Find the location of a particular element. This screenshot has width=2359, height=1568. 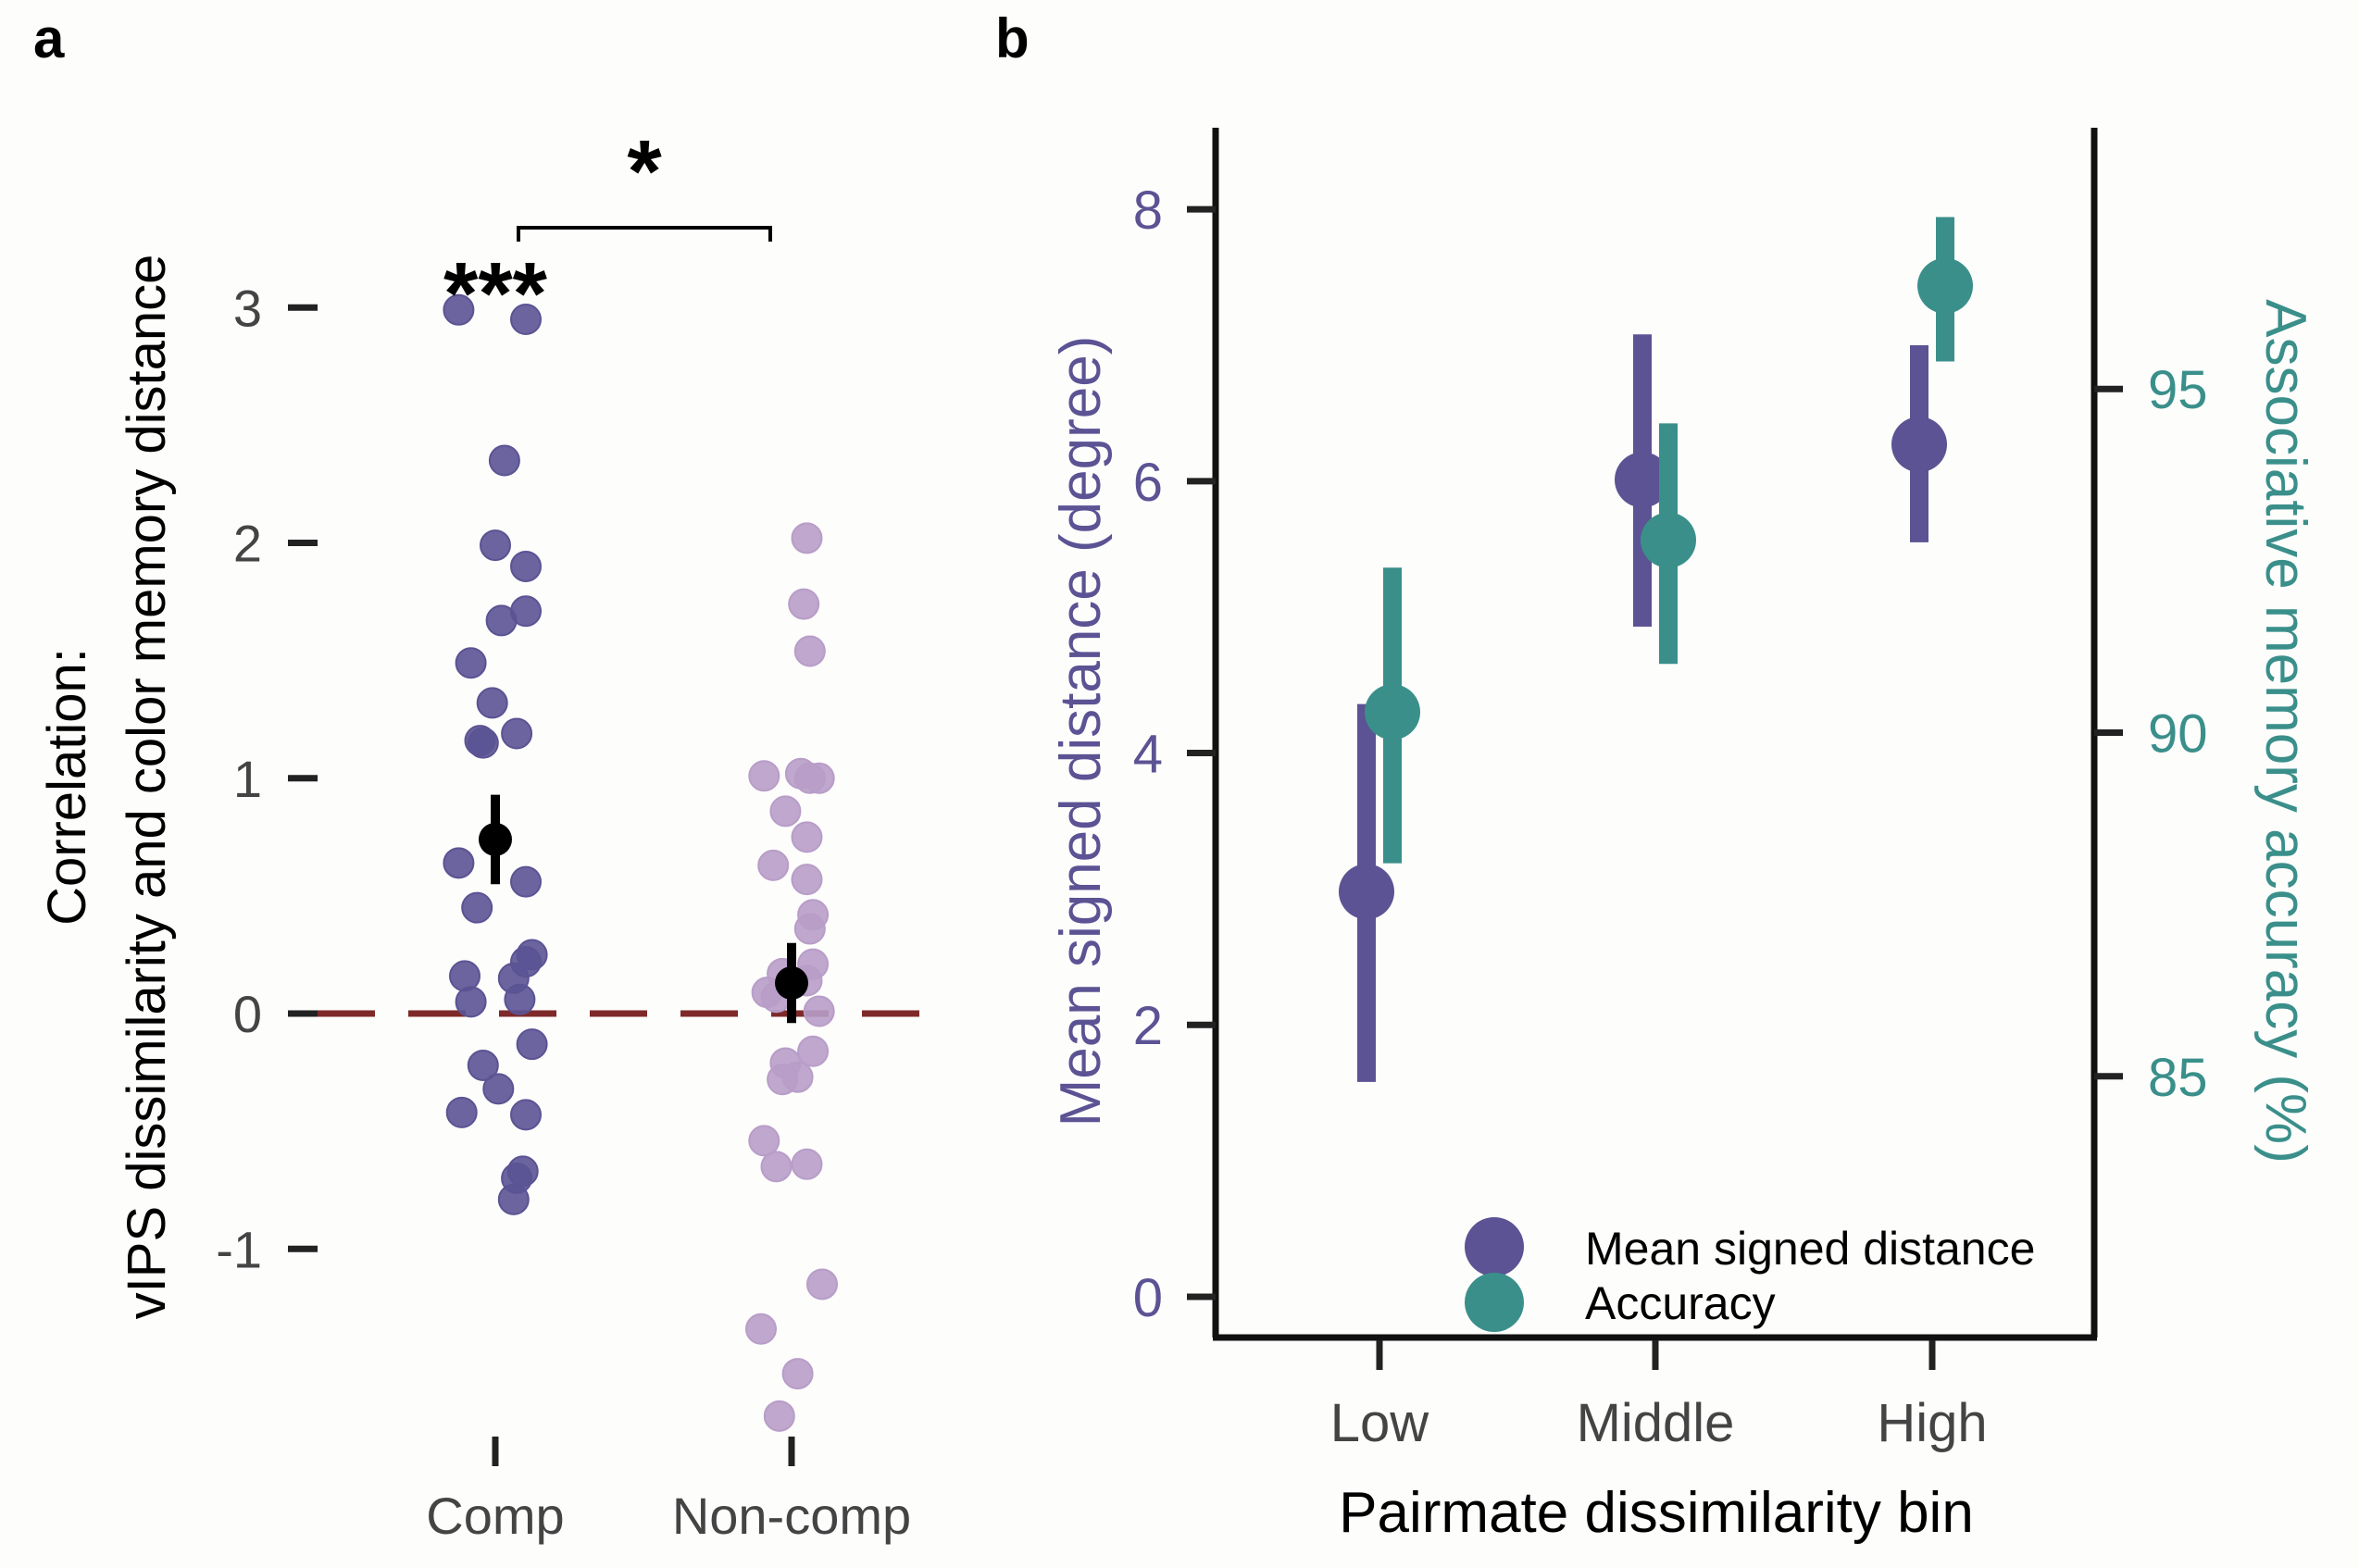

right-y-tick-label: 90 is located at coordinates (2178, 734).